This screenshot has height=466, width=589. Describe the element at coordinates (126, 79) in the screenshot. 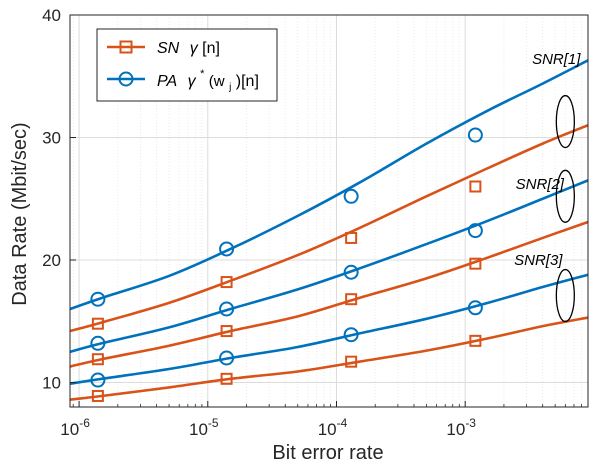

I see `legend-marker-circle` at that location.